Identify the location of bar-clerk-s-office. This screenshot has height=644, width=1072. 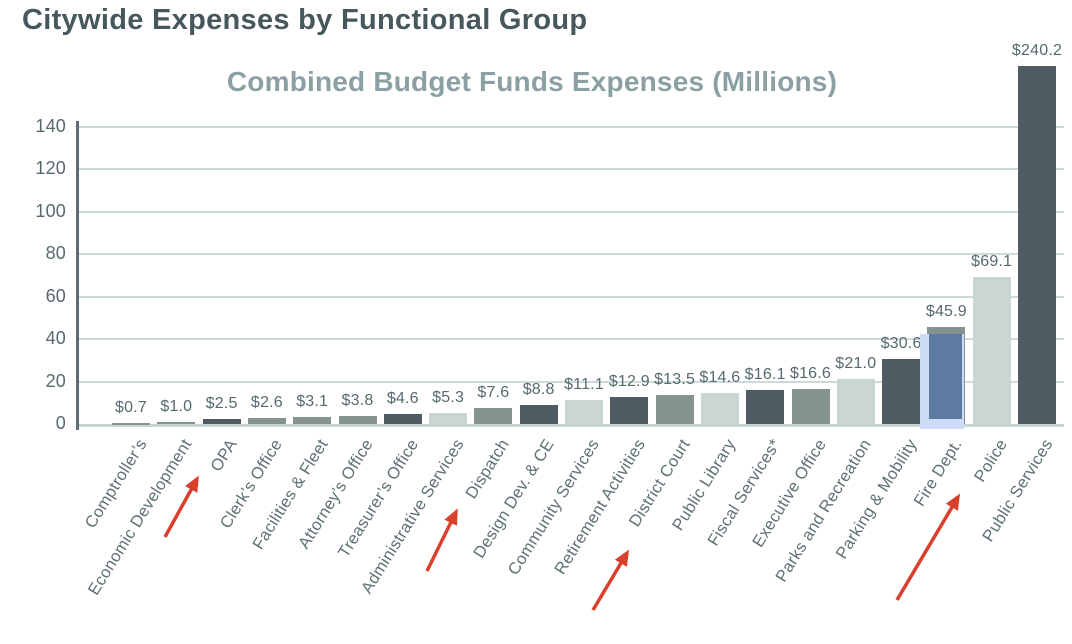
(266, 421).